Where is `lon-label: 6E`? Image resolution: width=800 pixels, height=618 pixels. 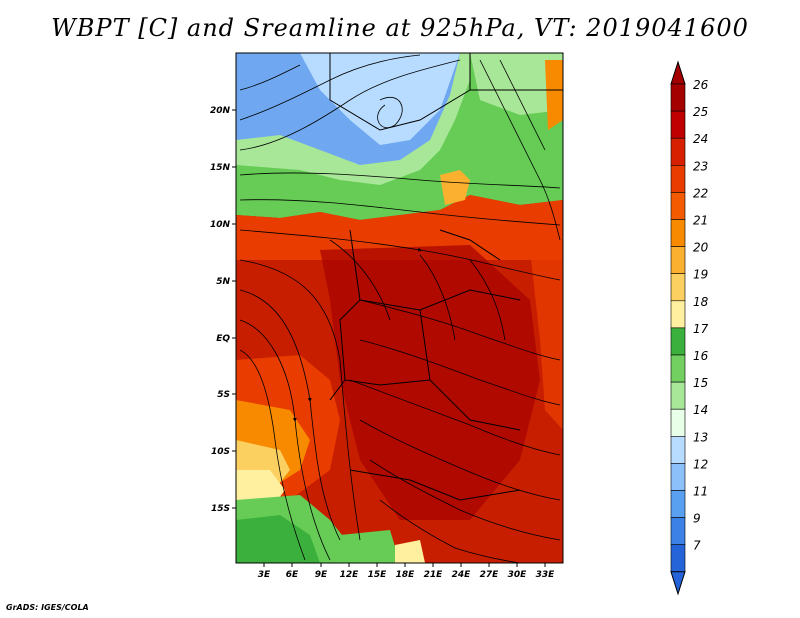 lon-label: 6E is located at coordinates (292, 575).